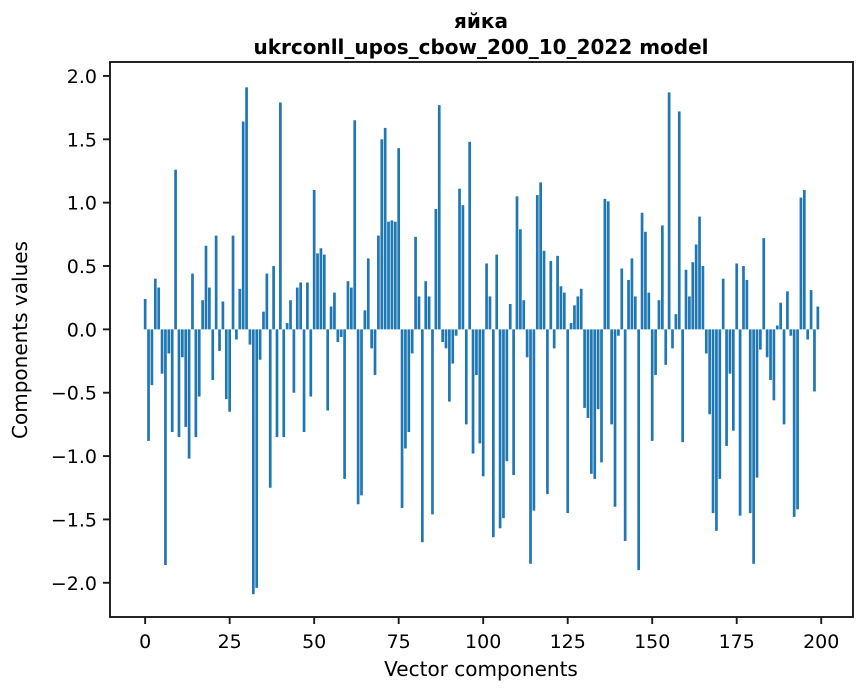 The image size is (867, 696). What do you see at coordinates (82, 140) in the screenshot?
I see `y-tick-label: 1.5` at bounding box center [82, 140].